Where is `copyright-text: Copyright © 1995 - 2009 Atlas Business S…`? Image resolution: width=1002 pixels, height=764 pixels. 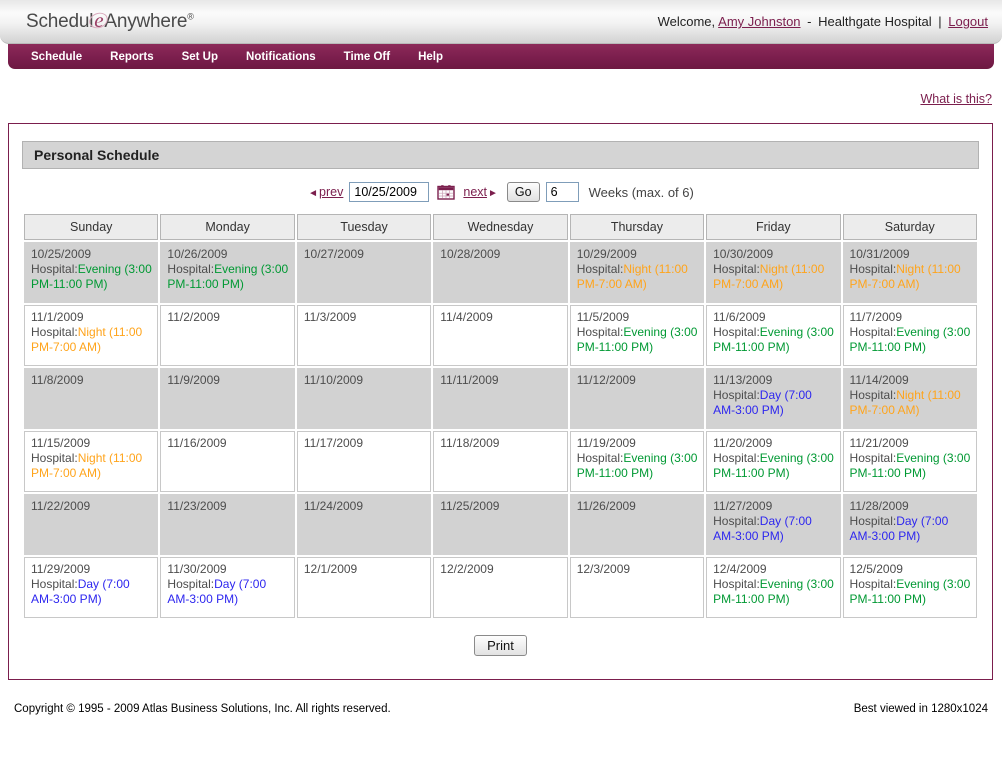
copyright-text: Copyright © 1995 - 2009 Atlas Business S… is located at coordinates (202, 709).